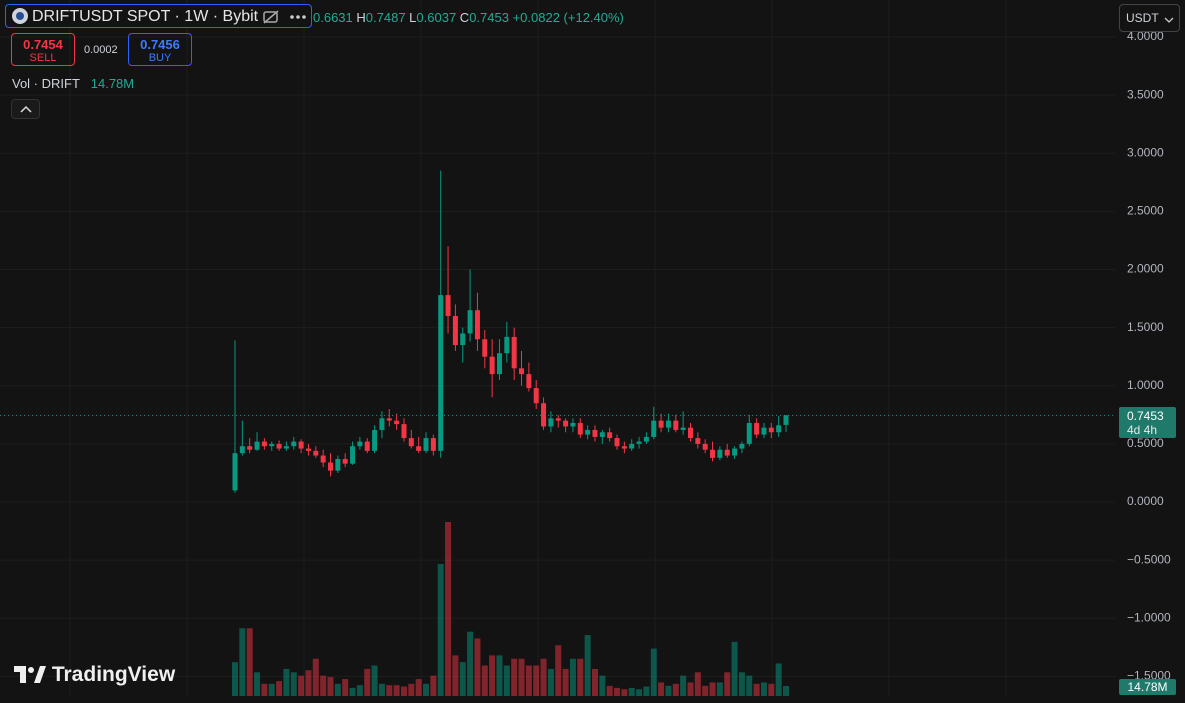 Image resolution: width=1185 pixels, height=703 pixels. What do you see at coordinates (113, 674) in the screenshot?
I see `brand-name: TradingView` at bounding box center [113, 674].